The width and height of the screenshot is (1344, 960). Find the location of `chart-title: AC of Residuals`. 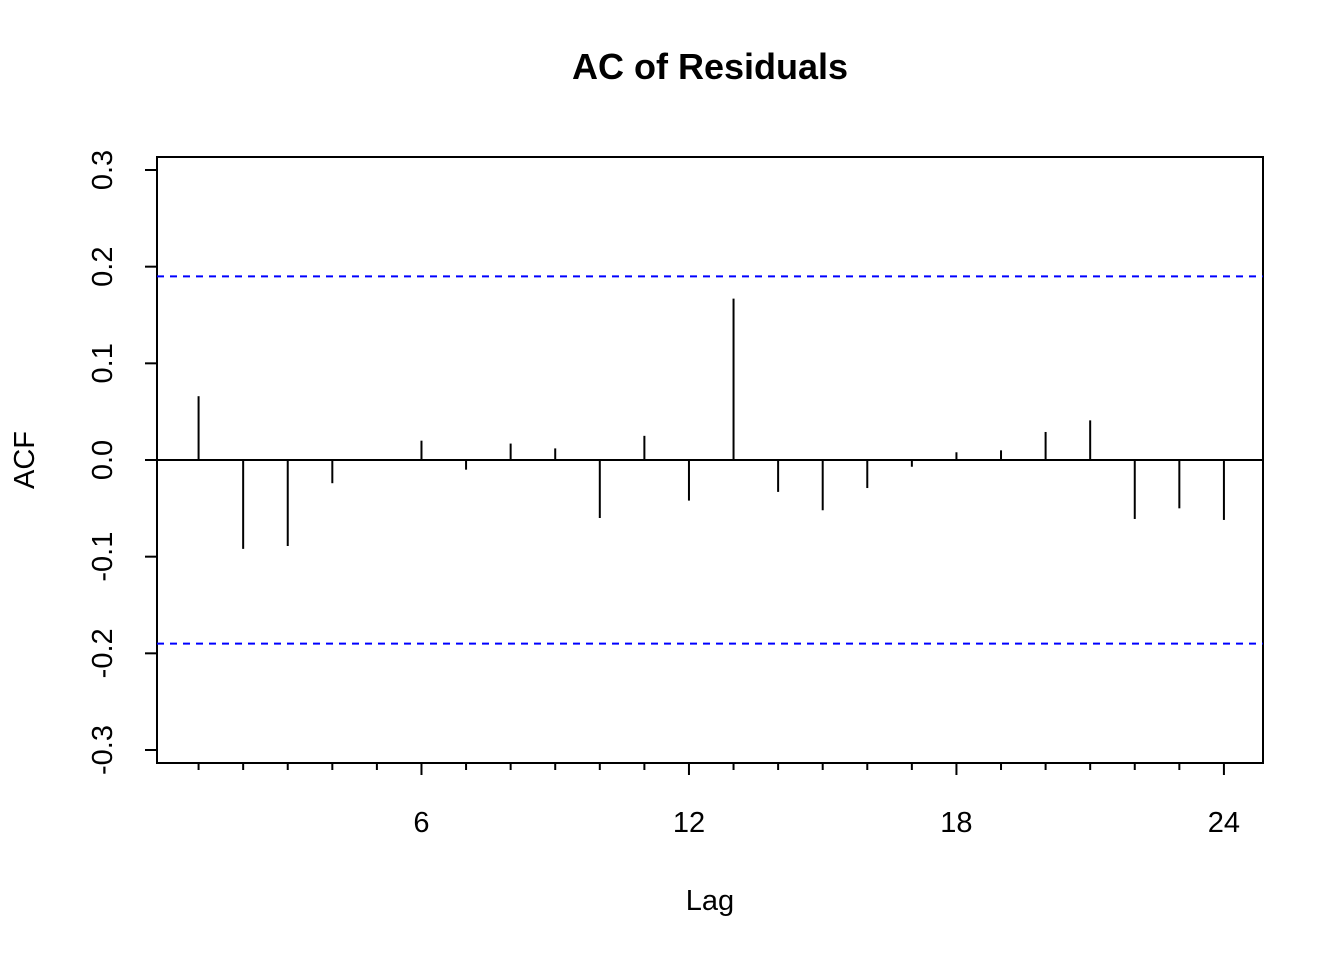

chart-title: AC of Residuals is located at coordinates (710, 66).